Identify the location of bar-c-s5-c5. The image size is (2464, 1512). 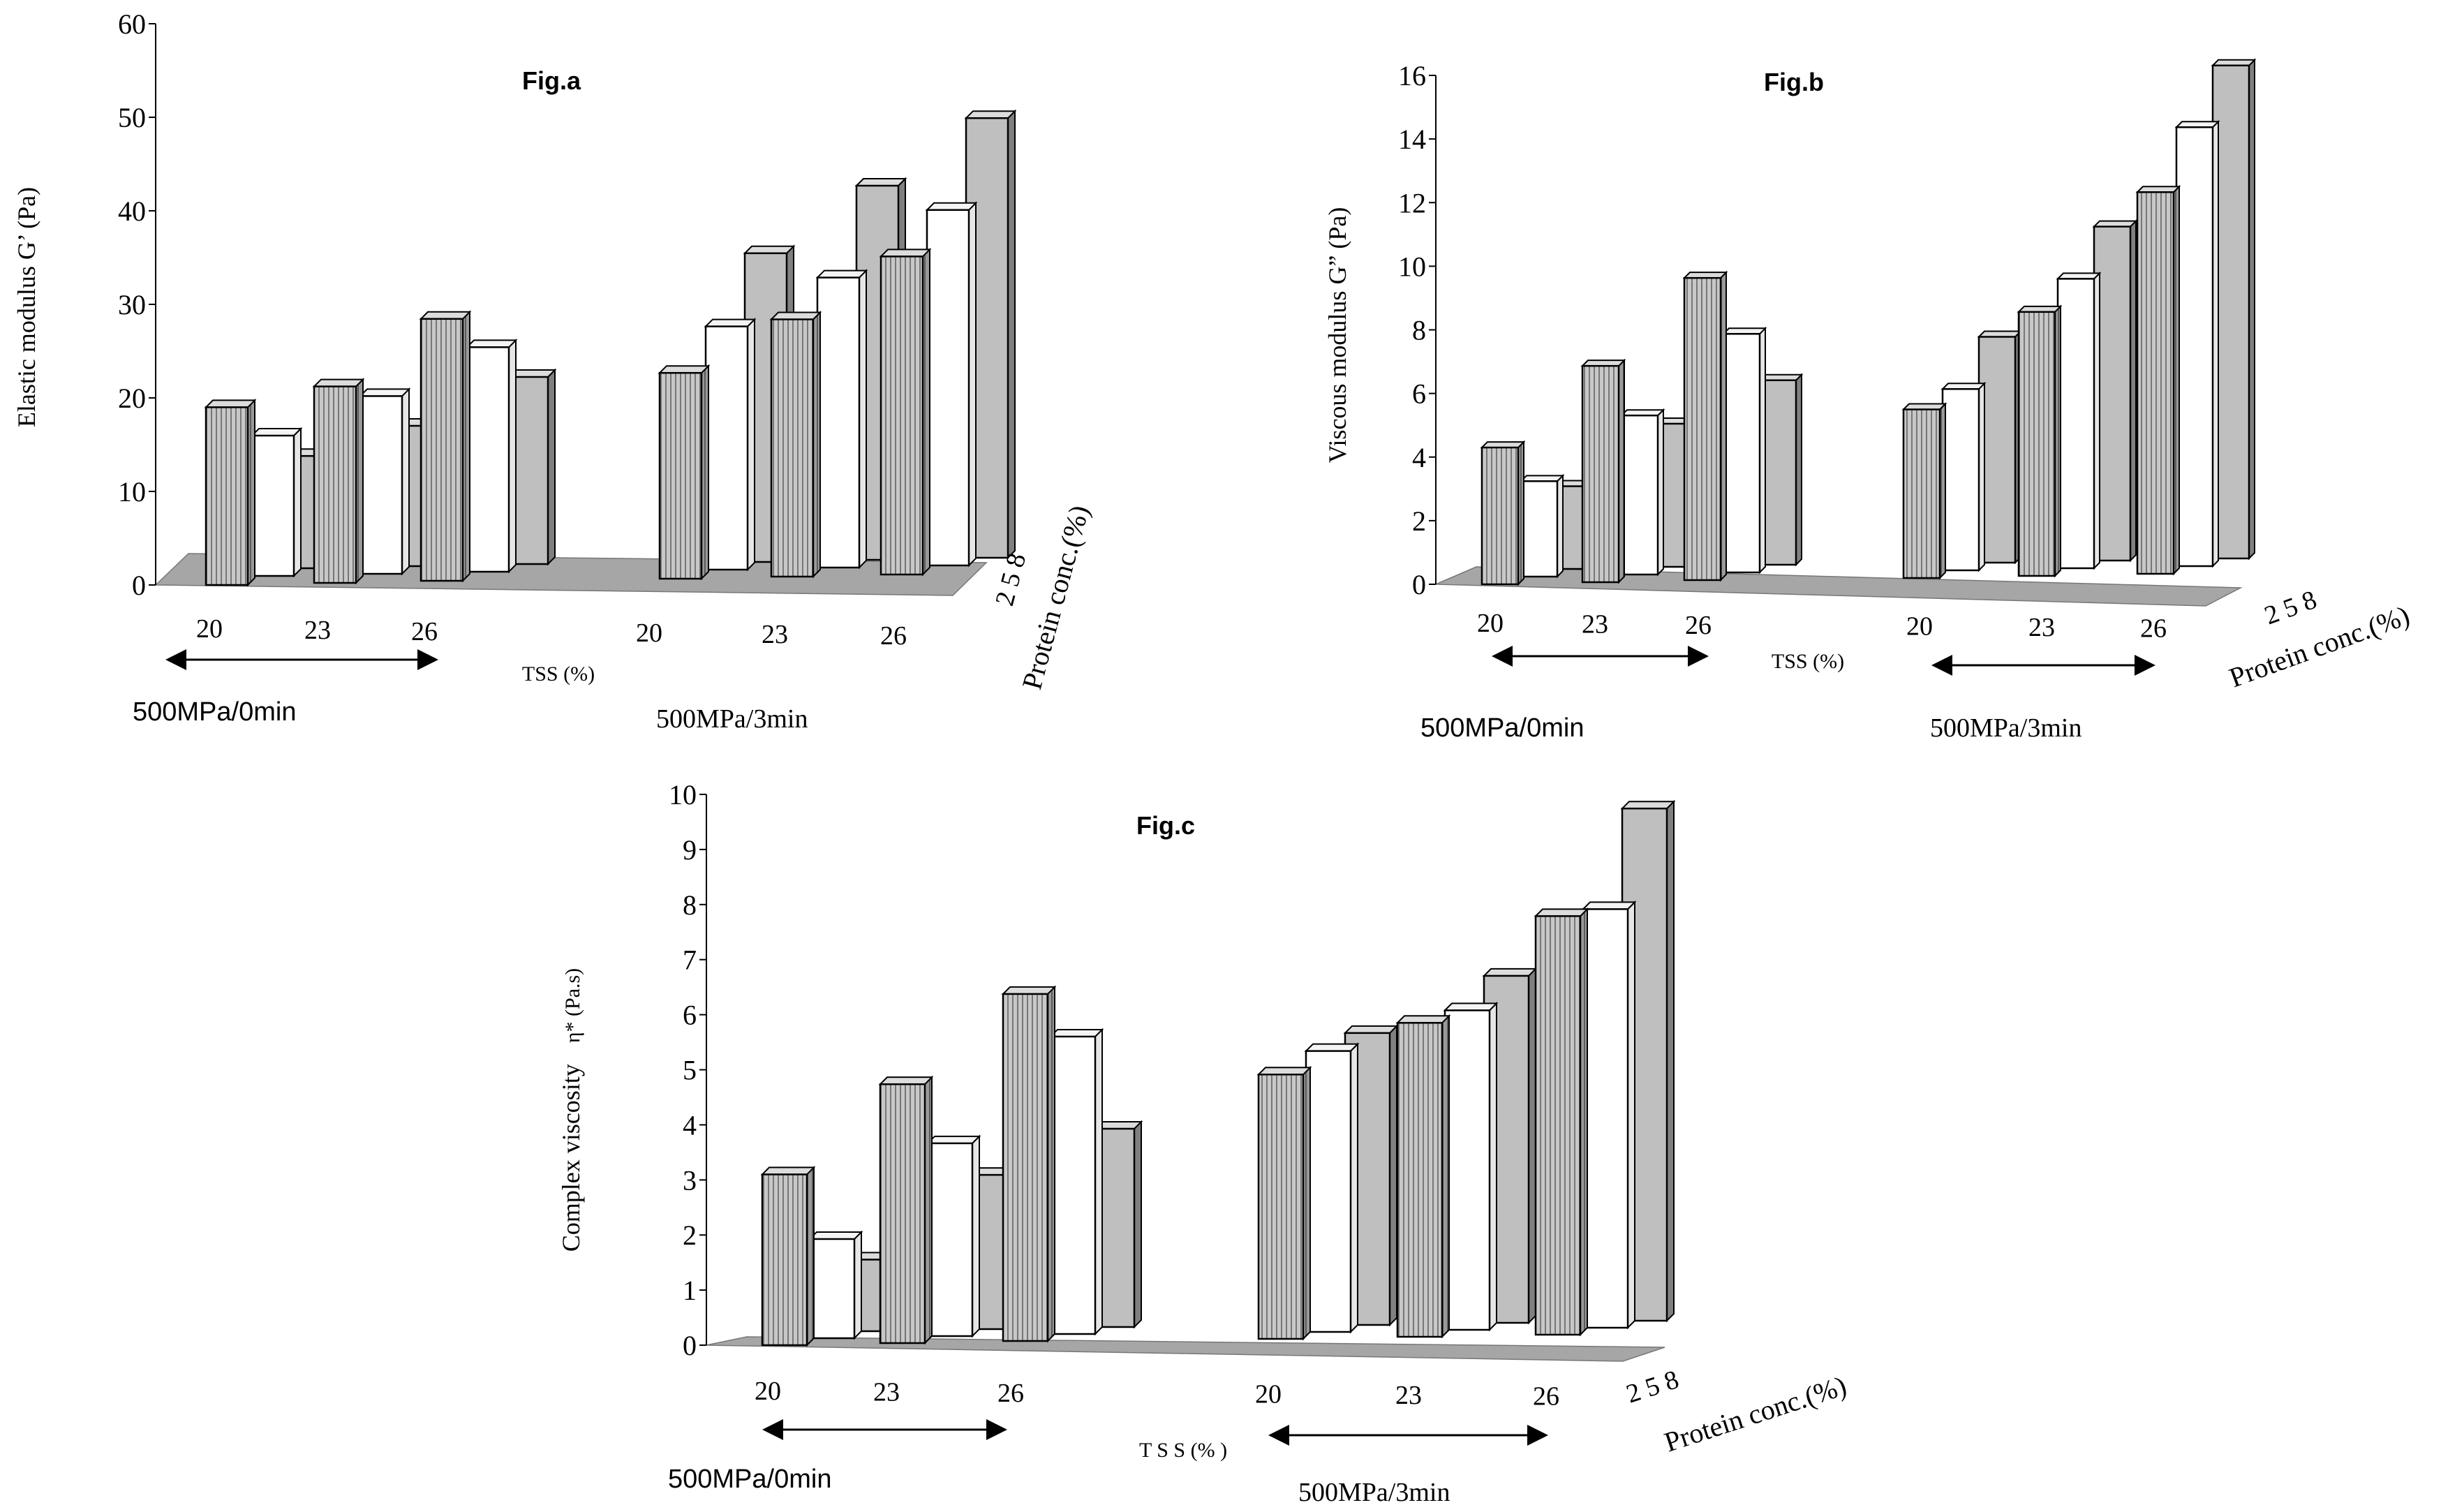
(1609, 1115).